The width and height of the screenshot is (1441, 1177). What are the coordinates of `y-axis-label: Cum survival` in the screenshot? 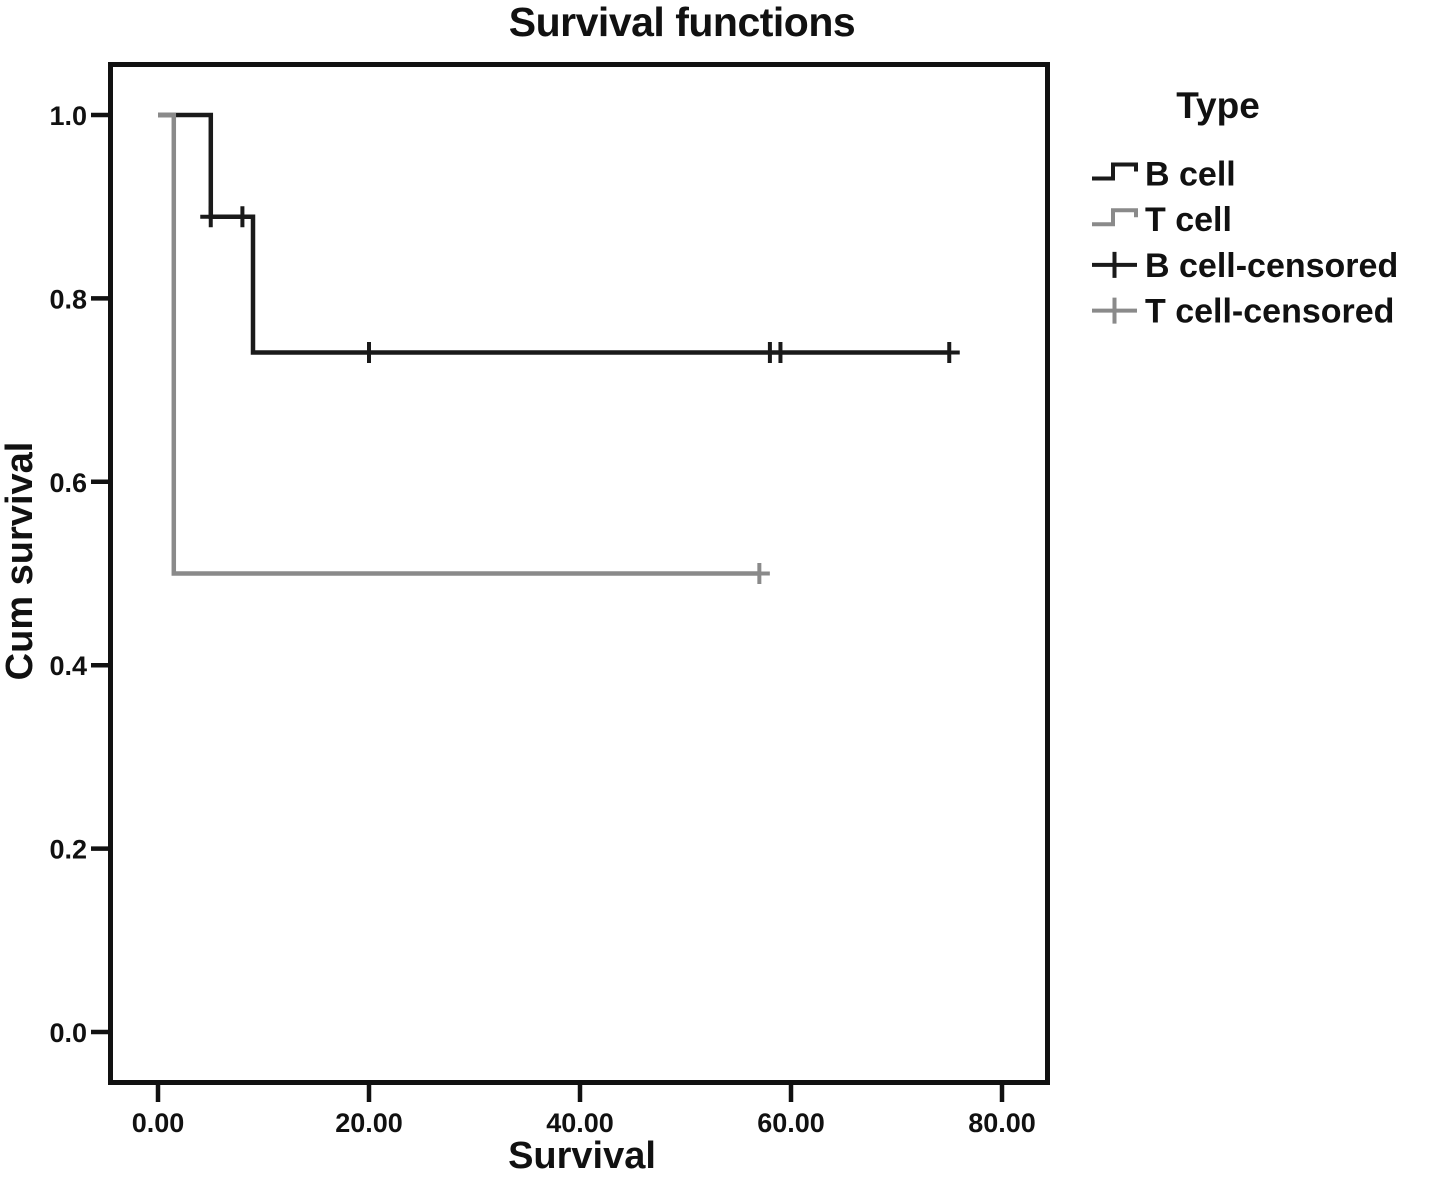 It's located at (20, 561).